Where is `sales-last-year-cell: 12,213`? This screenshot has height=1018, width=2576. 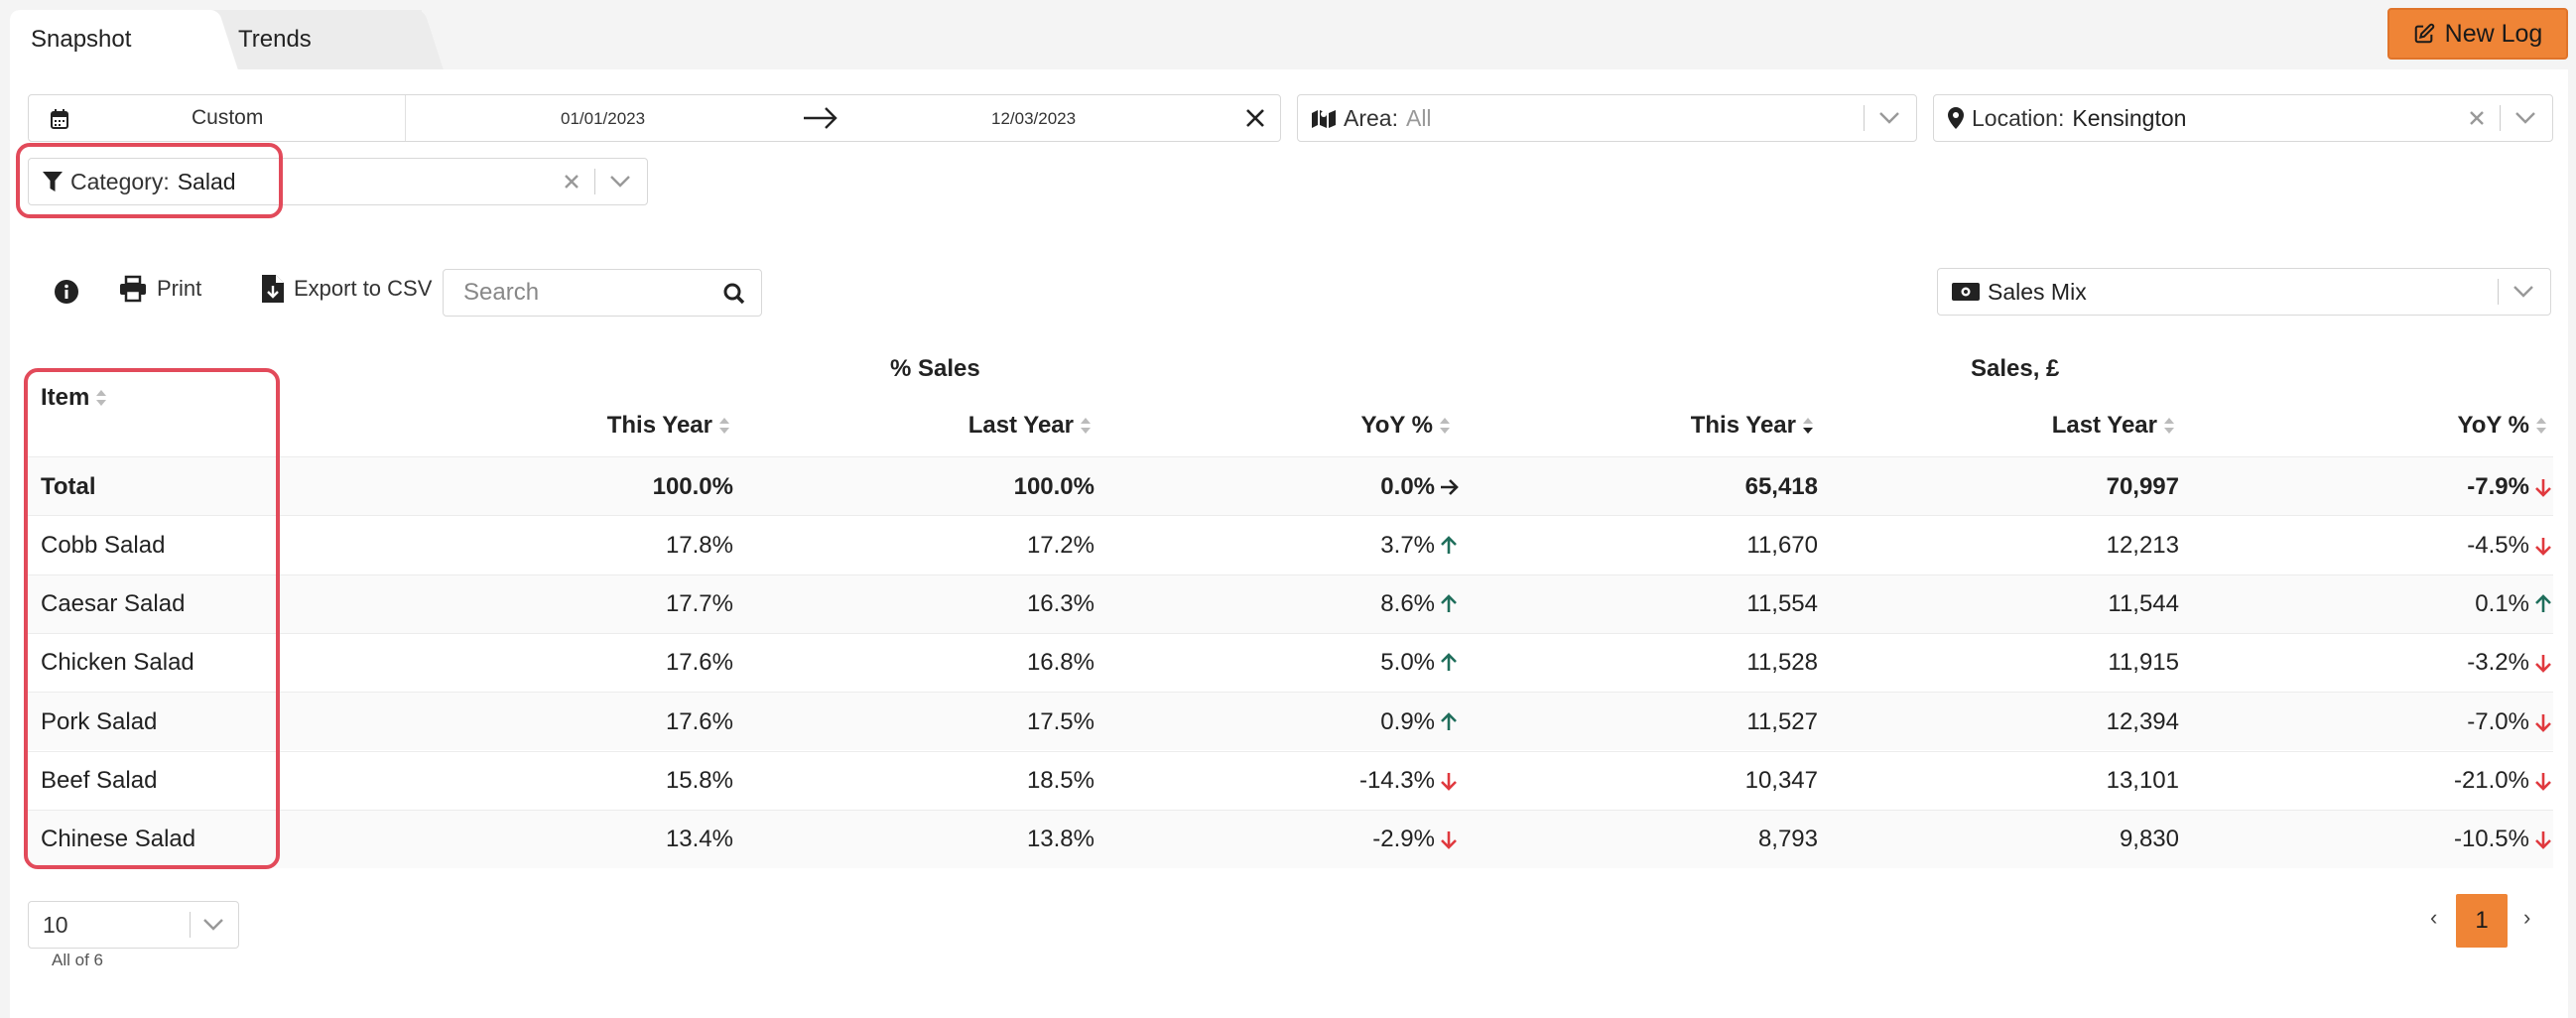
sales-last-year-cell: 12,213 is located at coordinates (2143, 545).